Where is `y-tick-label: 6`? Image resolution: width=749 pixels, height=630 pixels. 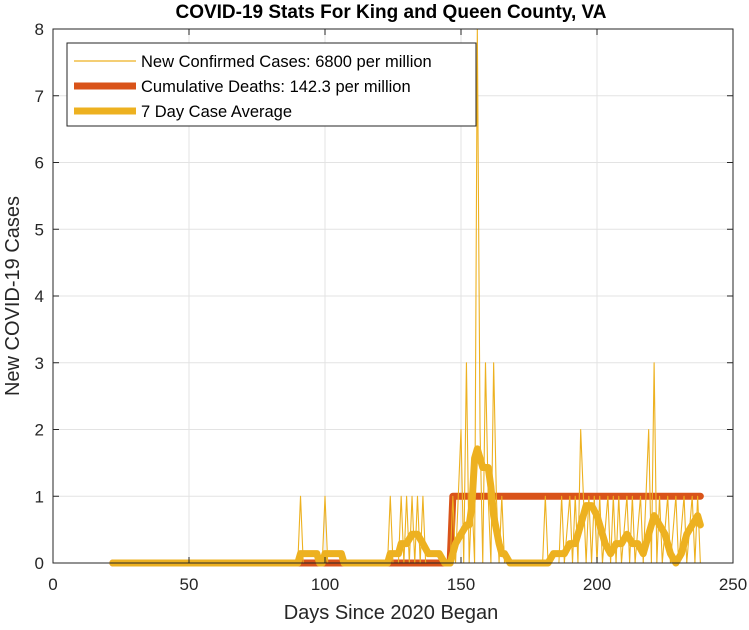
y-tick-label: 6 is located at coordinates (39, 163).